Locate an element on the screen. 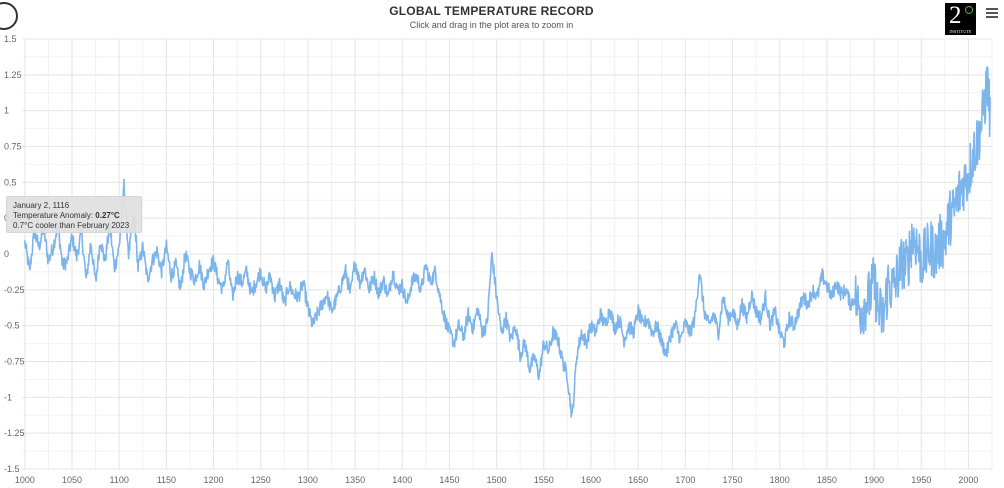 This screenshot has height=488, width=1004. y-tick-label: 0.5 is located at coordinates (10, 182).